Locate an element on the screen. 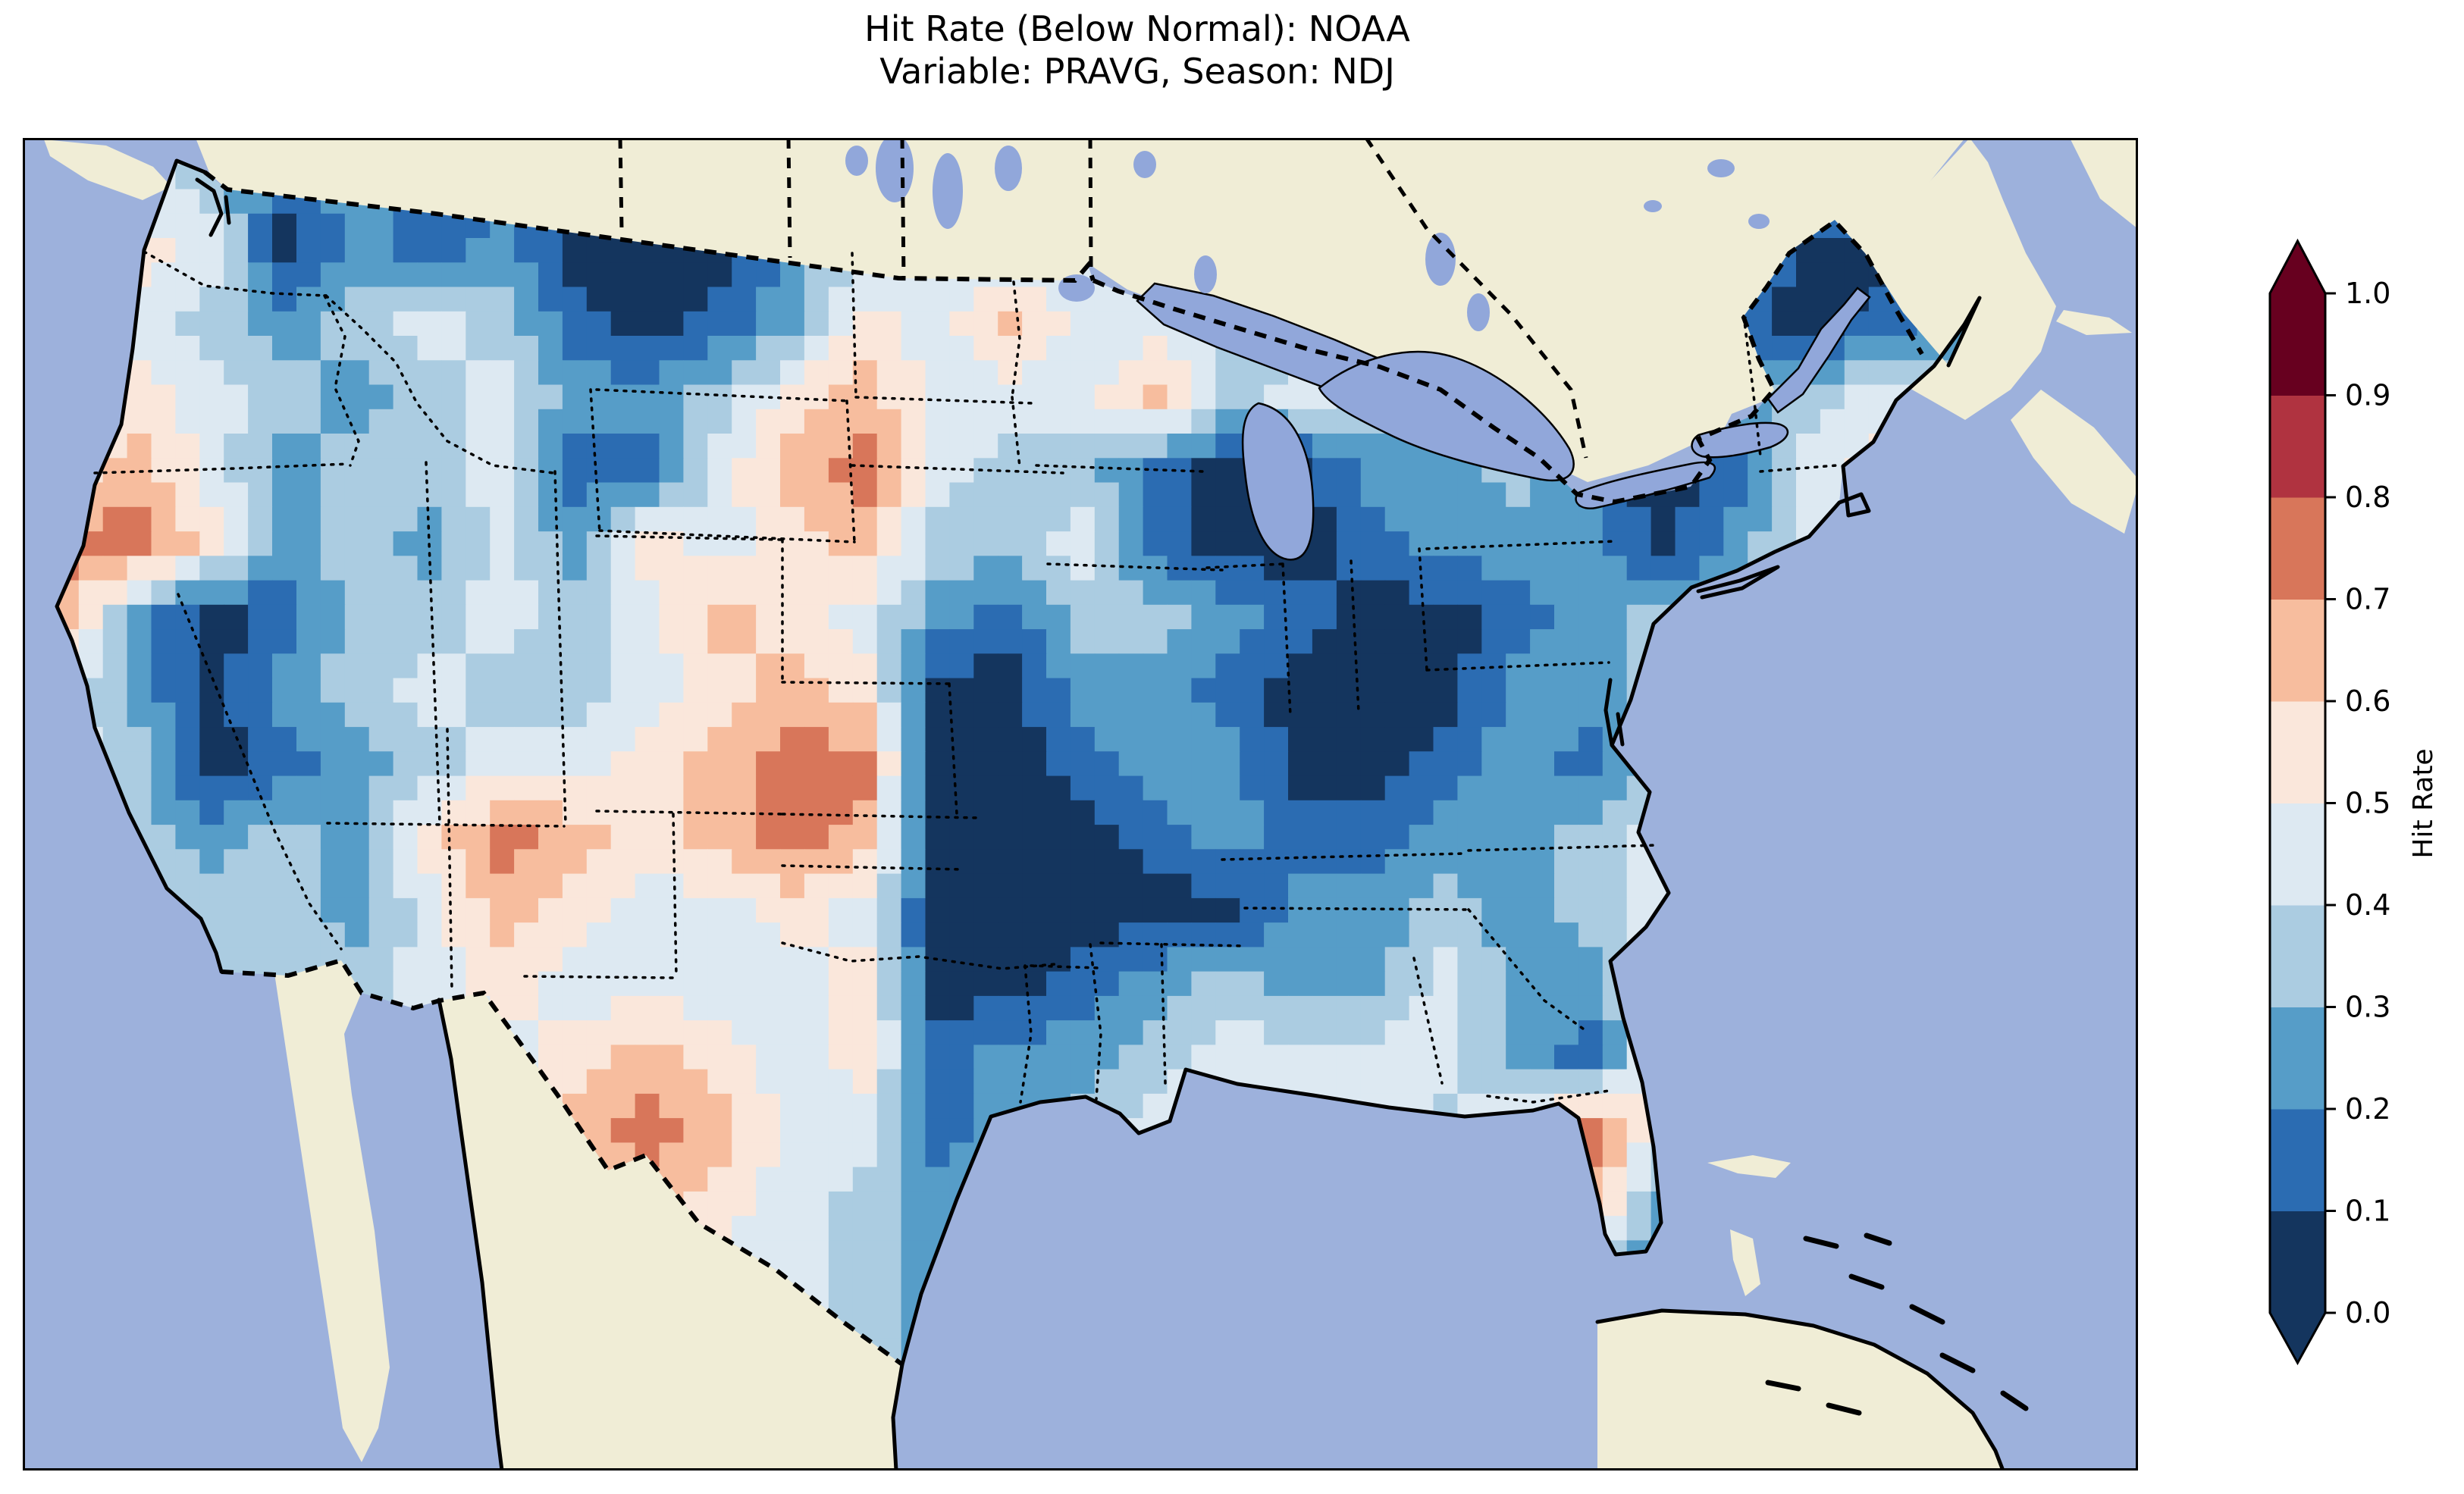 The width and height of the screenshot is (2464, 1494). great-lakes is located at coordinates (1358, 349).